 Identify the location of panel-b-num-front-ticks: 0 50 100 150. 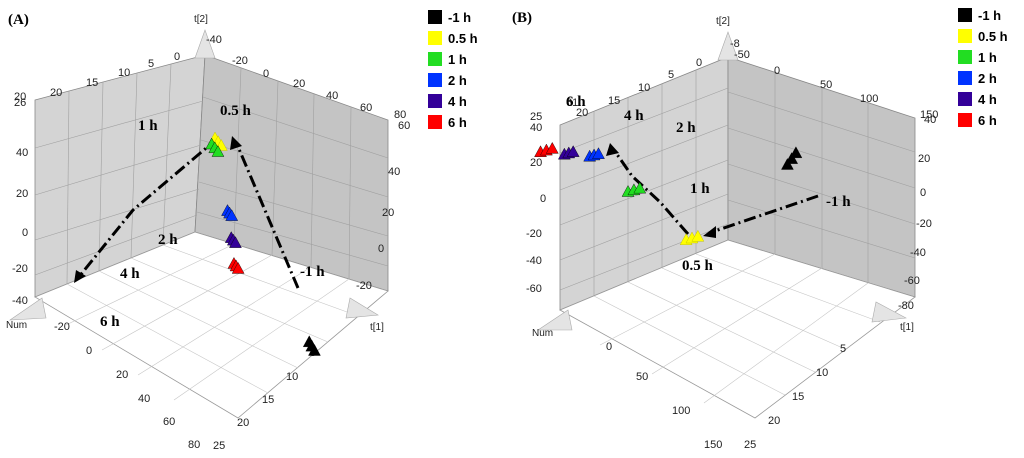
(664, 396).